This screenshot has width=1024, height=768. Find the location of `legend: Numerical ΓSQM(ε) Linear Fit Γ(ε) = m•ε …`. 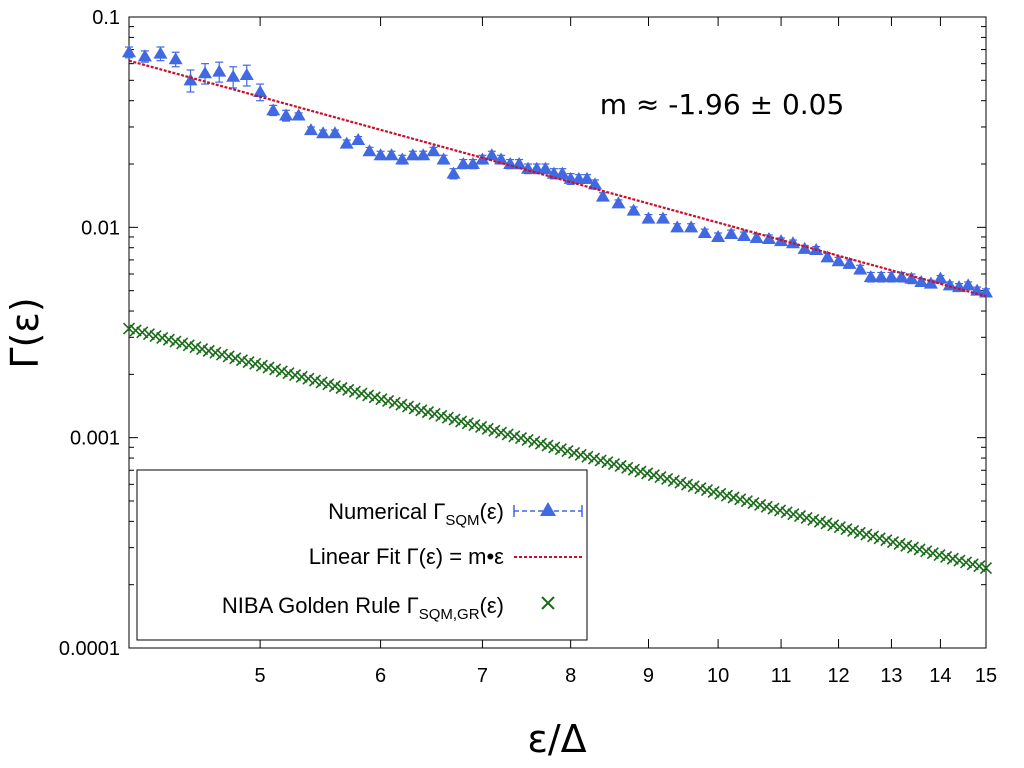

legend: Numerical ΓSQM(ε) Linear Fit Γ(ε) = m•ε … is located at coordinates (362, 555).